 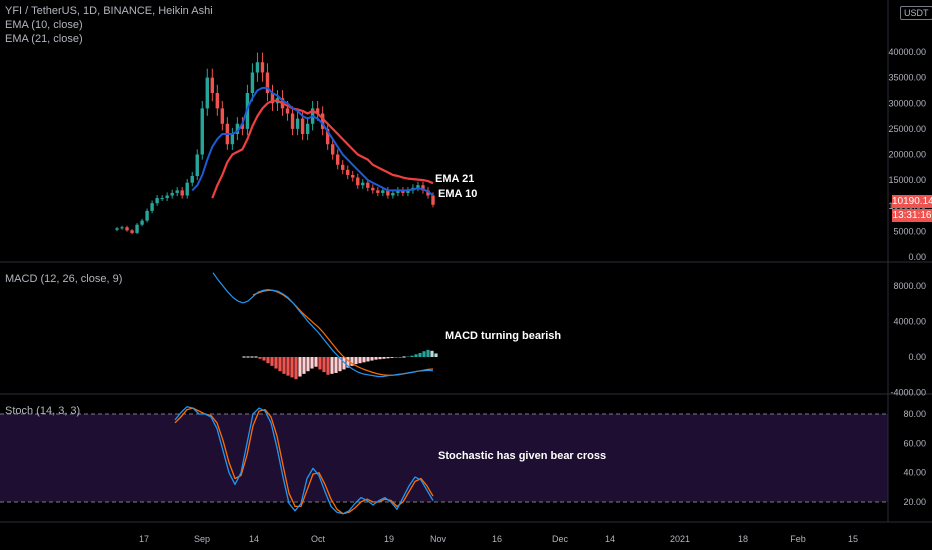 I want to click on x-tick-label: Oct, so click(x=318, y=539).